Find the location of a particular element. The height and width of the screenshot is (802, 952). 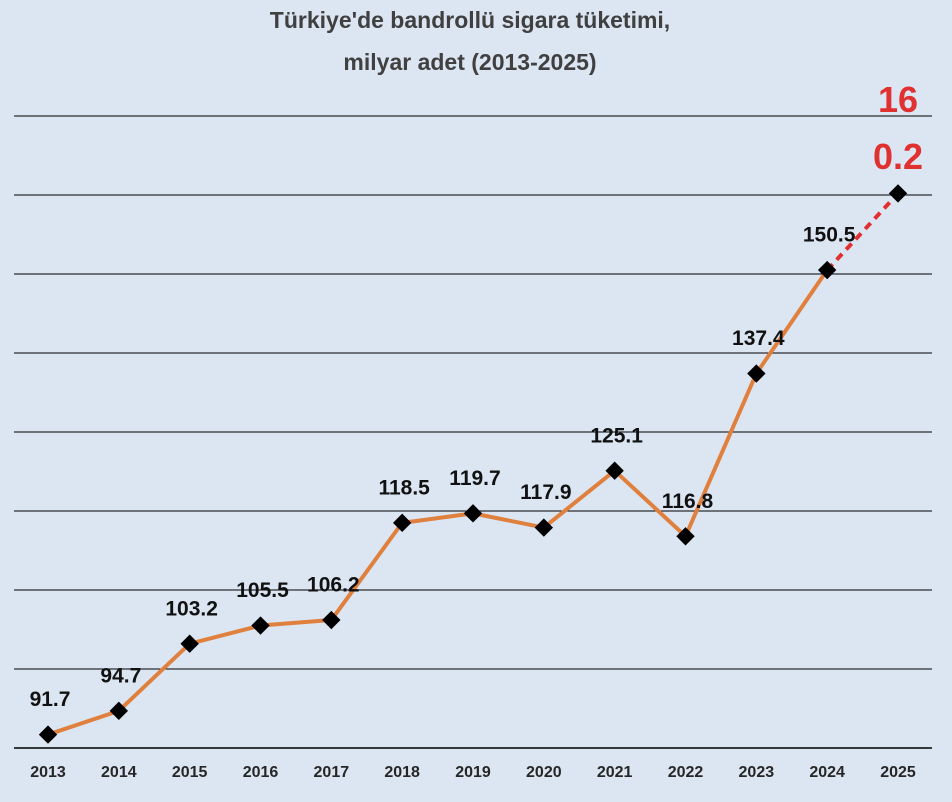

x-tick-label: 2015 is located at coordinates (190, 772).